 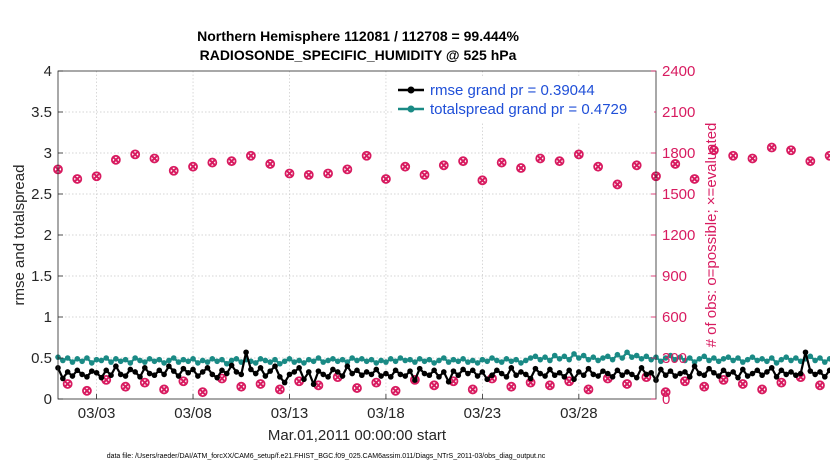 What do you see at coordinates (386, 413) in the screenshot?
I see `x-tick-label: 03/18` at bounding box center [386, 413].